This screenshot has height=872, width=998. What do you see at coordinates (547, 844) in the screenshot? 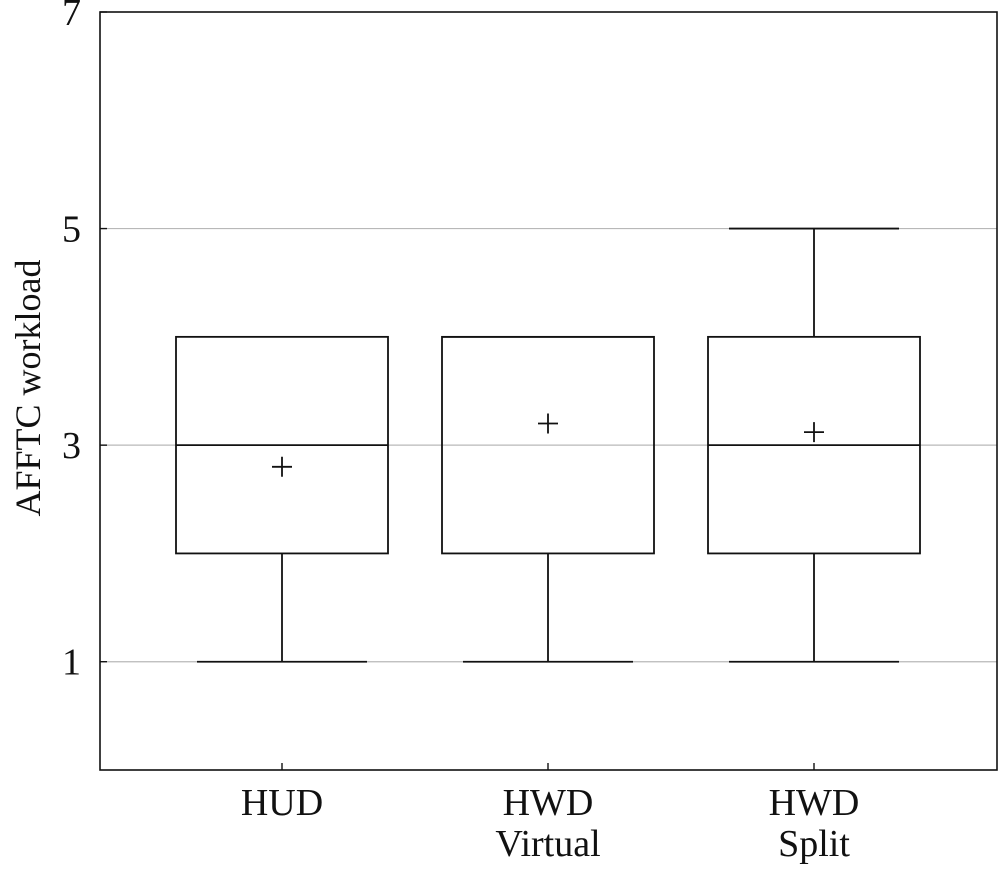
I see `x-tick-label-line: Virtual` at bounding box center [547, 844].